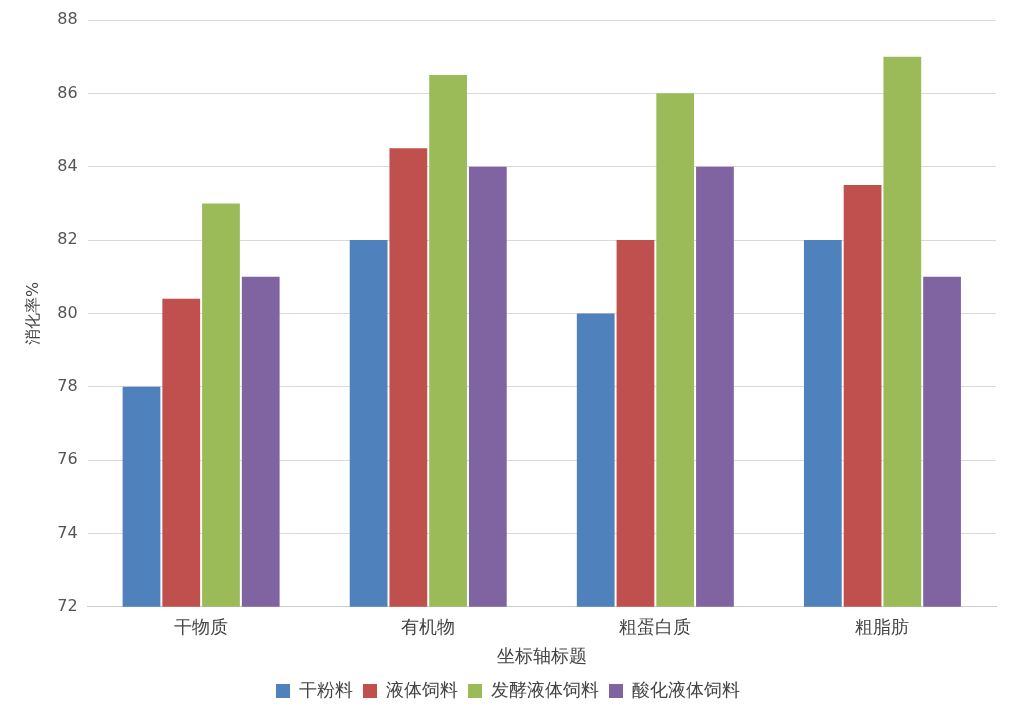  Describe the element at coordinates (201, 627) in the screenshot. I see `x-tick-label: 干物质` at that location.